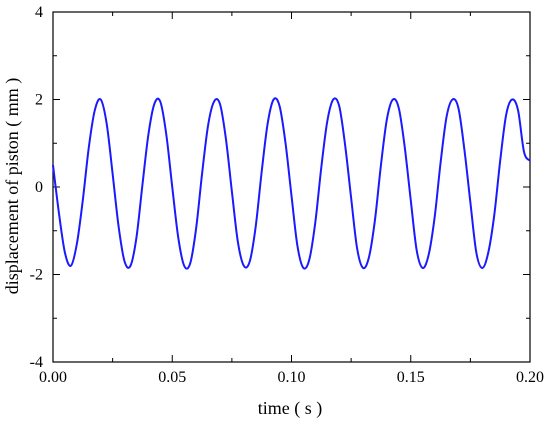 The width and height of the screenshot is (550, 427). What do you see at coordinates (36, 362) in the screenshot?
I see `y-tick-label: -4` at bounding box center [36, 362].